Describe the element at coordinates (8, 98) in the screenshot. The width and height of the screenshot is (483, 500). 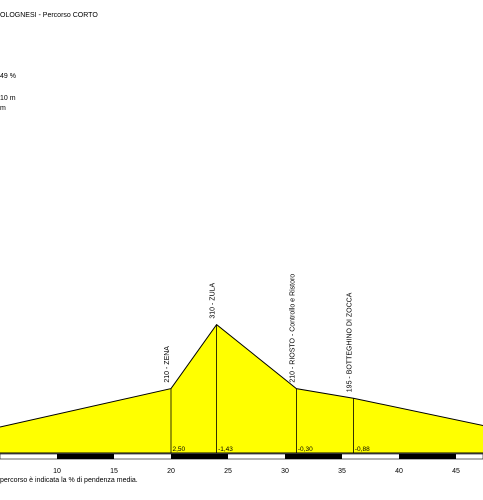
I see `info-line-length: 10 m` at that location.